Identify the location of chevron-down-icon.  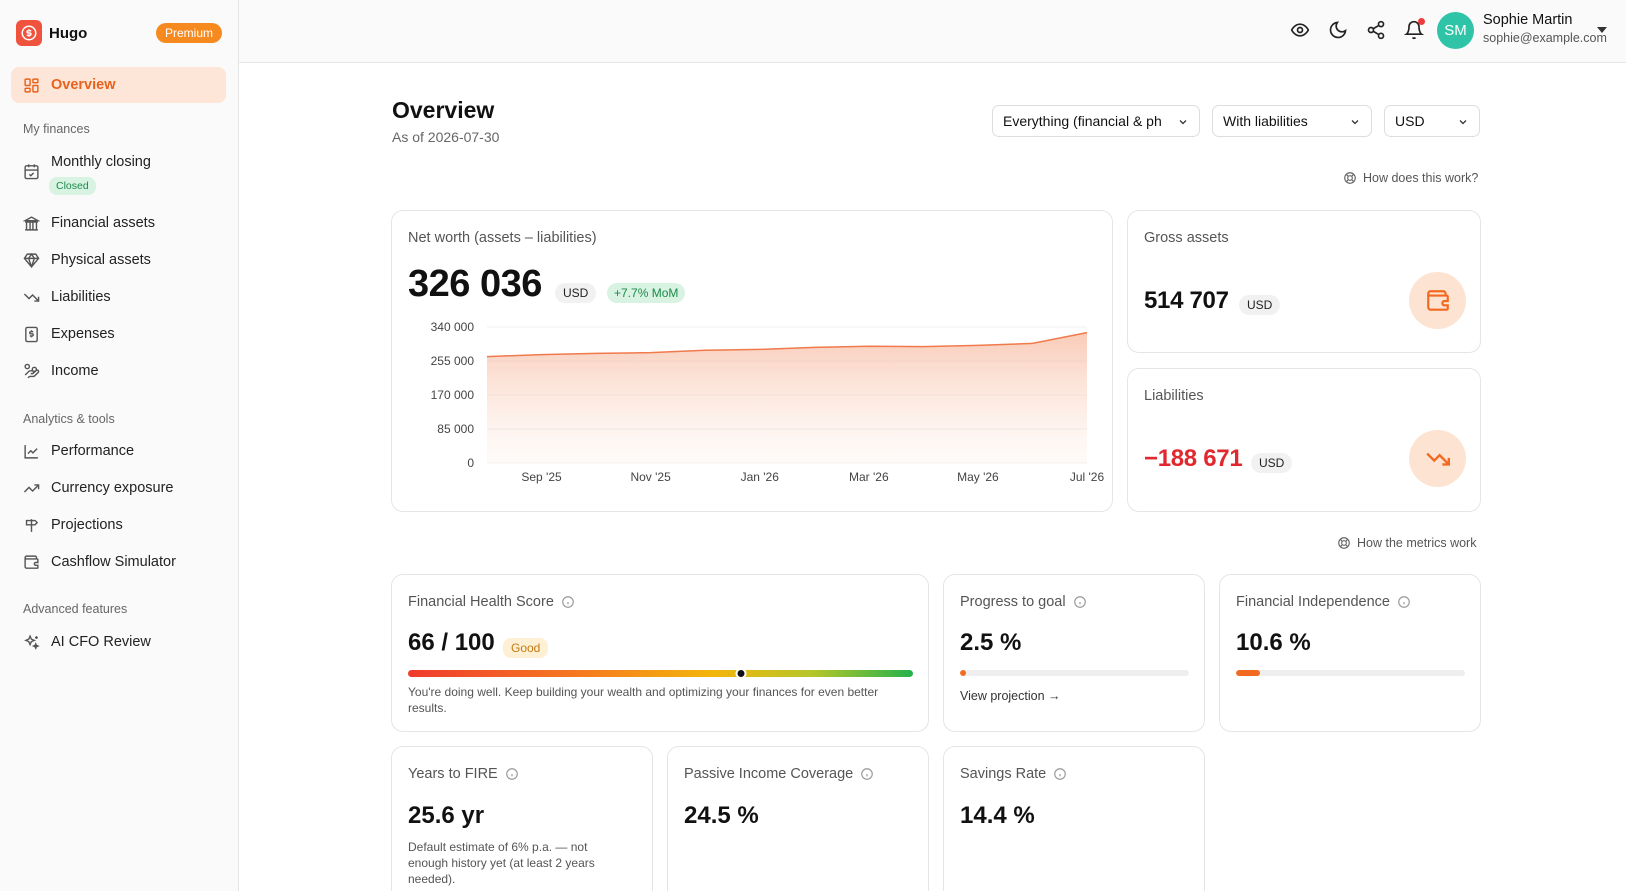
(1463, 122).